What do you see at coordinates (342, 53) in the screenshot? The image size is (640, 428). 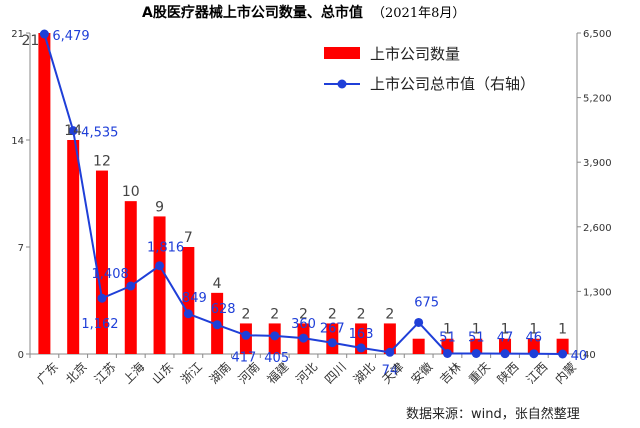 I see `legend-bar-swatch` at bounding box center [342, 53].